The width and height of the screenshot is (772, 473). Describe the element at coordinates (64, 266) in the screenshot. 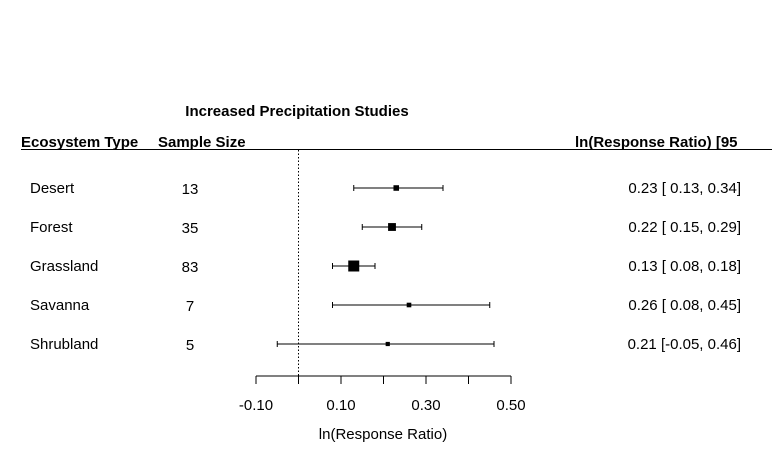

I see `ecosystem-label: Grassland` at that location.